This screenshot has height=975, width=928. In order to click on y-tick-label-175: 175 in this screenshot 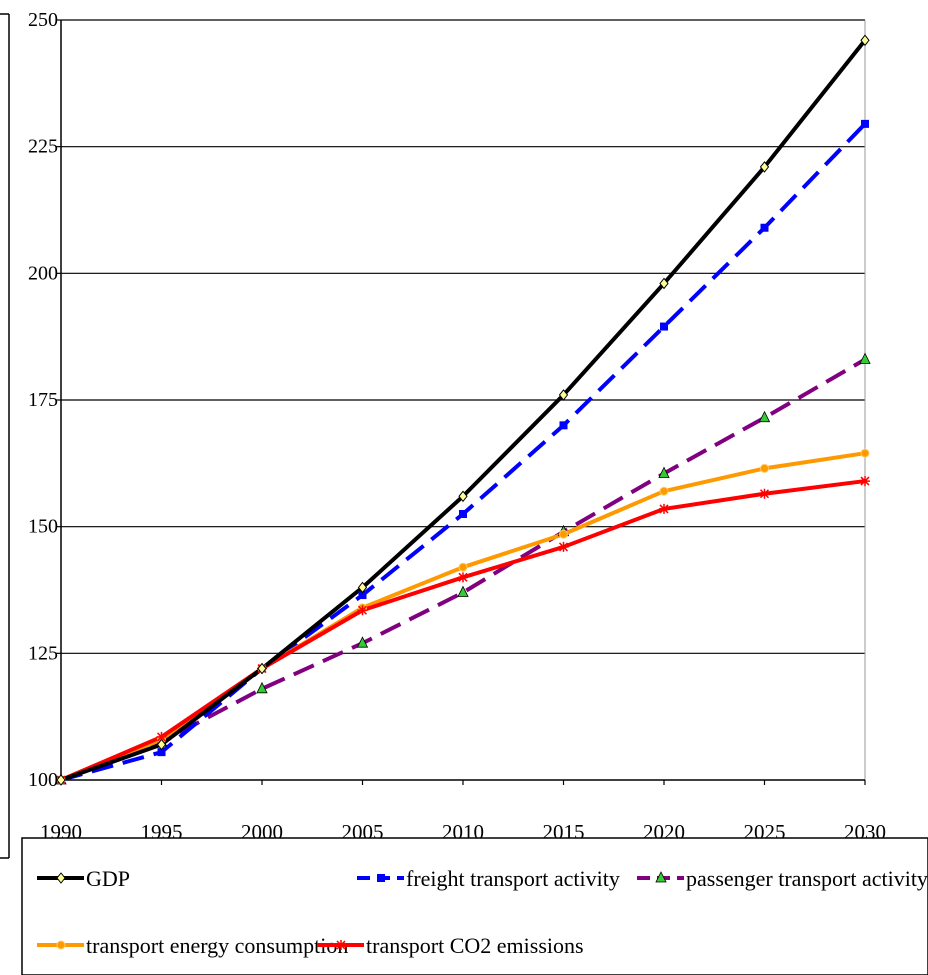, I will do `click(43, 400)`.